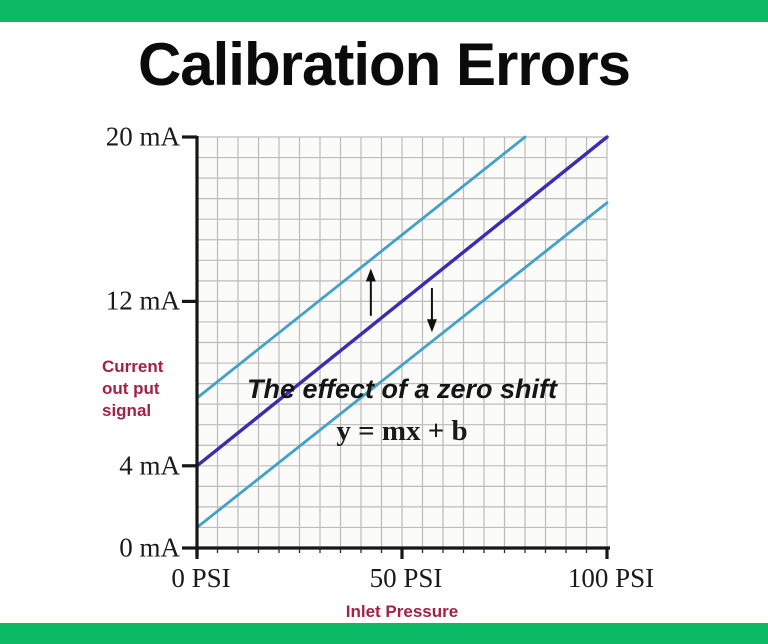 The image size is (768, 644). What do you see at coordinates (370, 275) in the screenshot?
I see `shift-arrow-head-up` at bounding box center [370, 275].